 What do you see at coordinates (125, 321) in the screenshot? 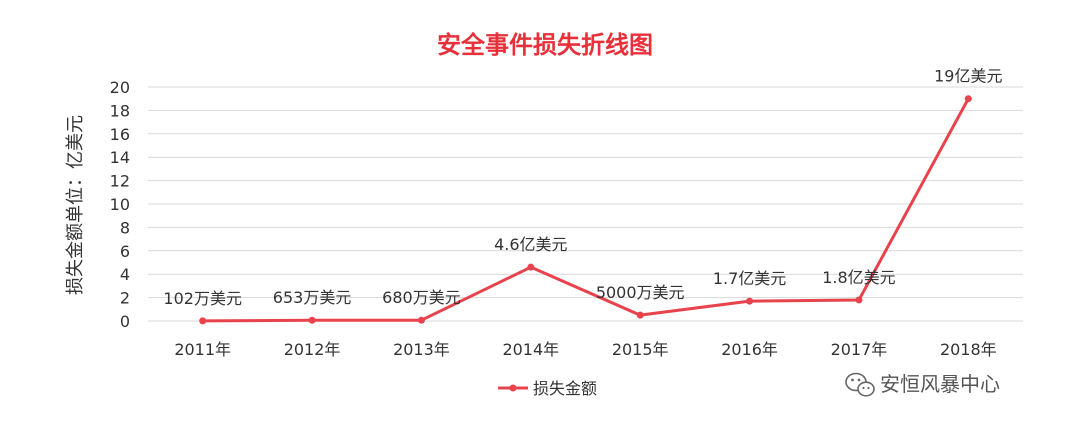
I see `y-tick-label: 0` at bounding box center [125, 321].